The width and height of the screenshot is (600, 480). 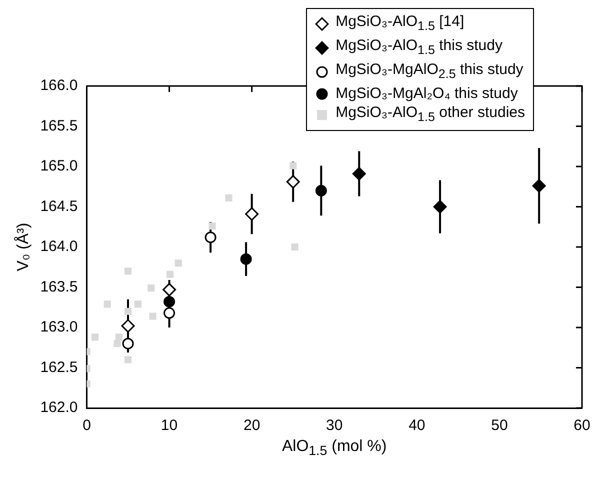 What do you see at coordinates (334, 448) in the screenshot?
I see `x-axis-title: AlO$_{1.5}$ (mol %)` at bounding box center [334, 448].